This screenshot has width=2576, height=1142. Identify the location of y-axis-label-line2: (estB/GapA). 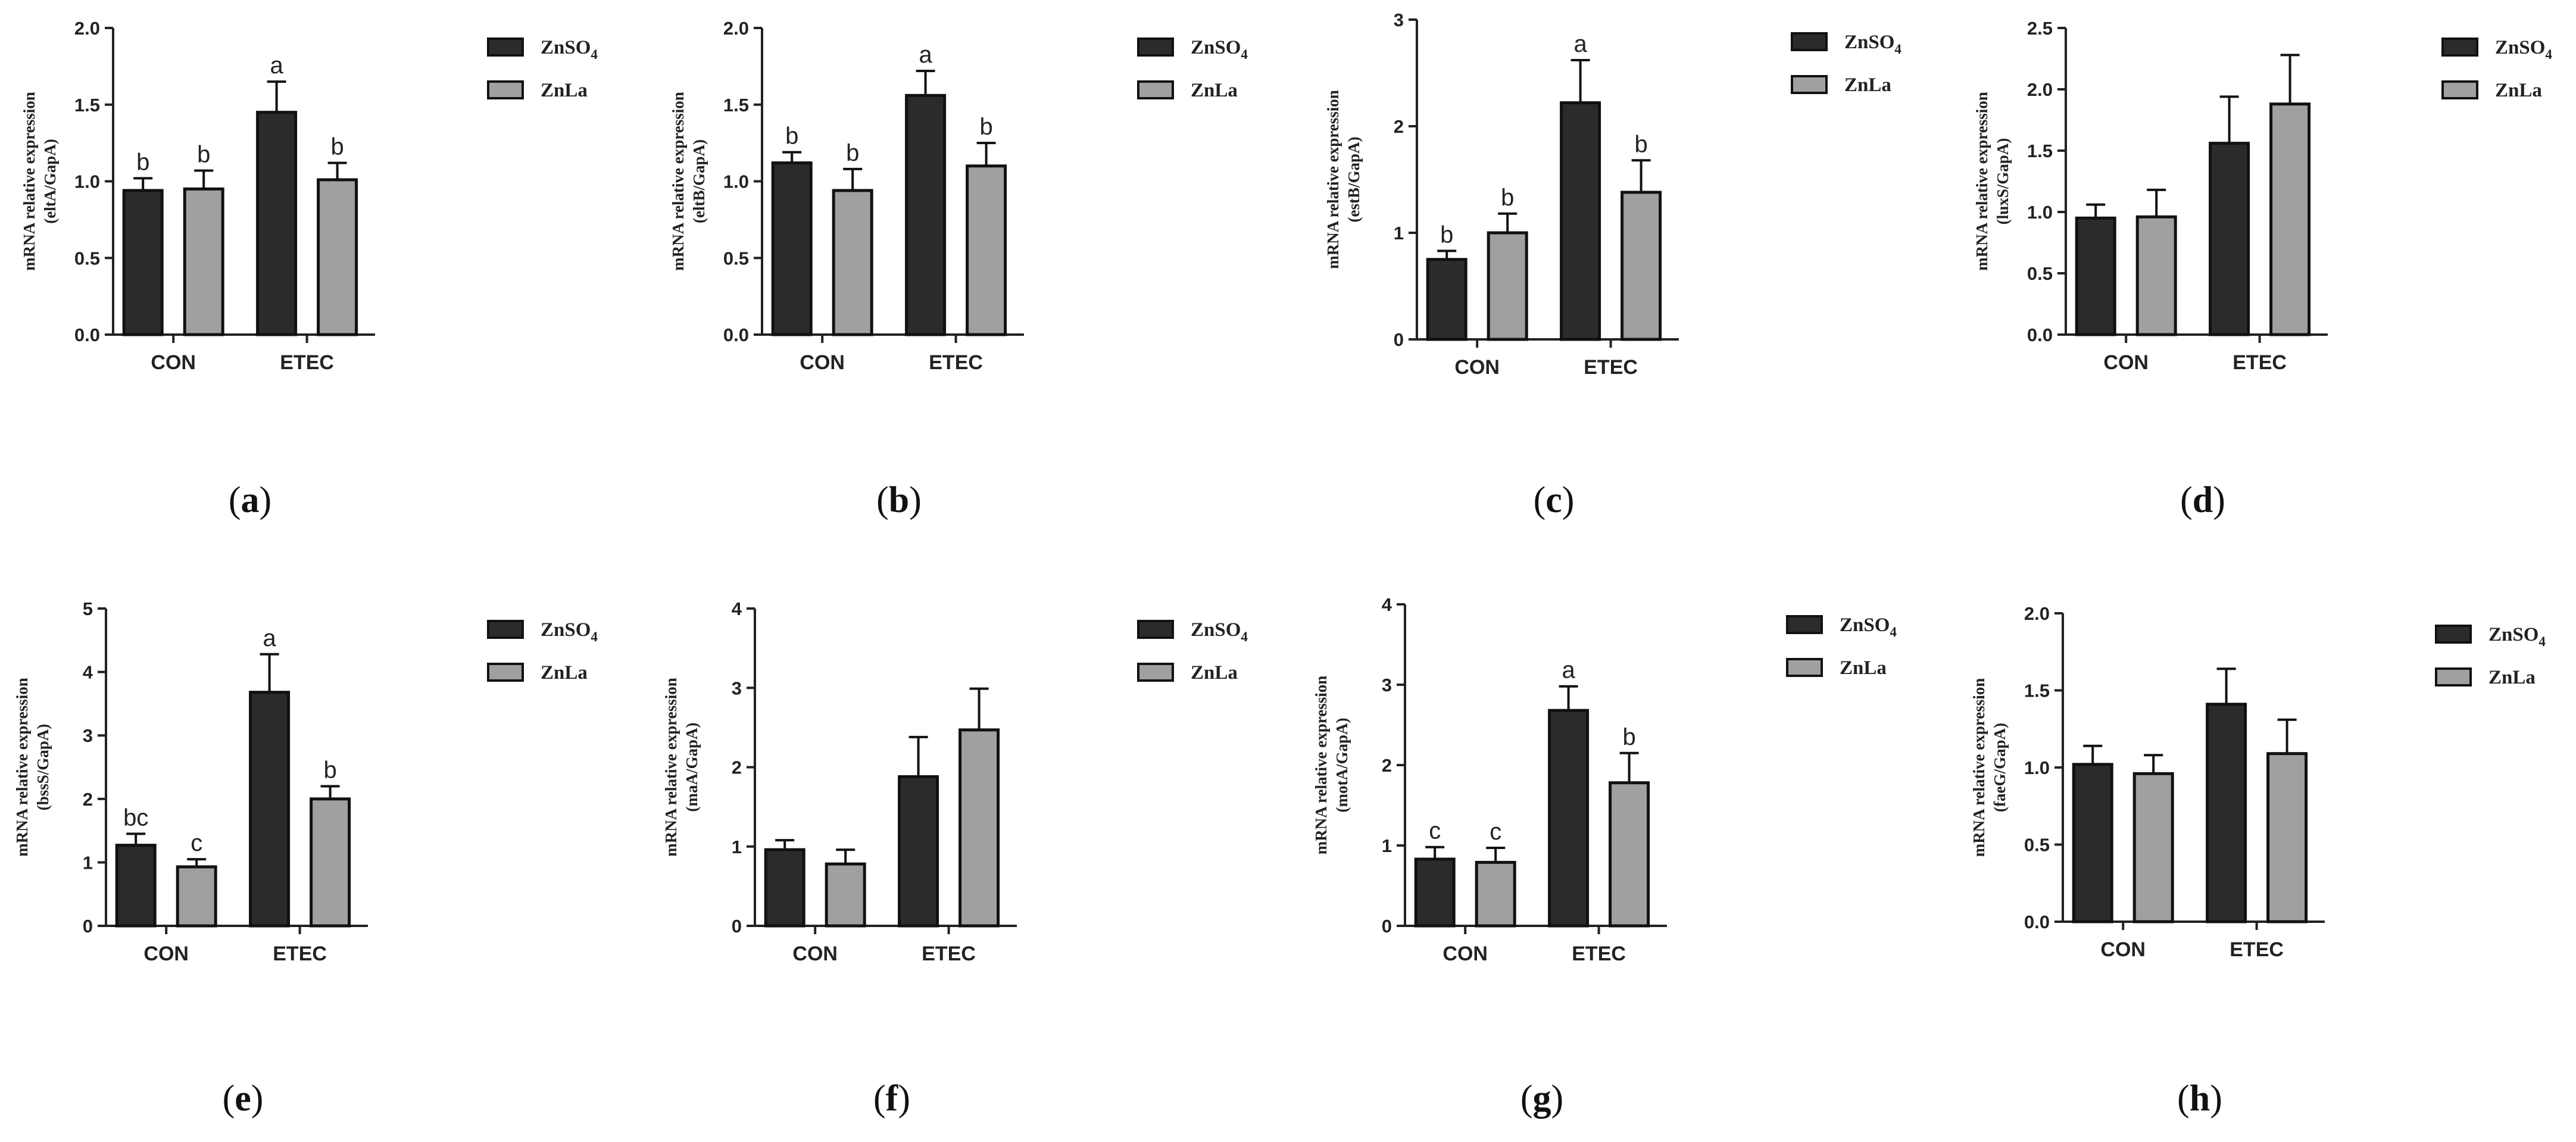
(1354, 180).